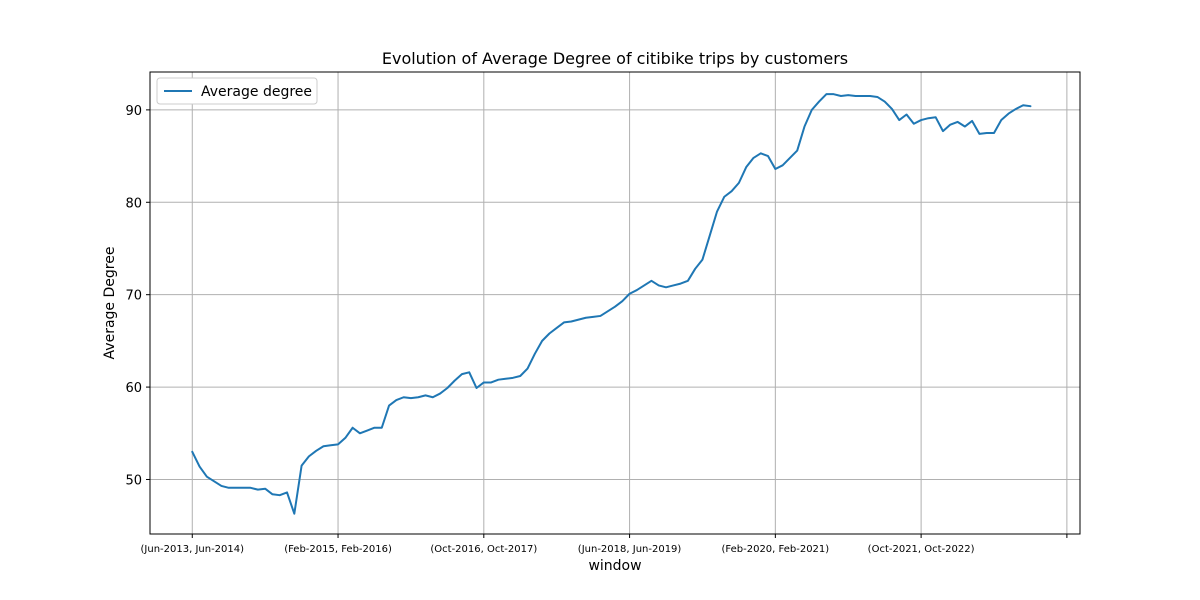  Describe the element at coordinates (110, 303) in the screenshot. I see `y-axis-label: Average Degree` at that location.